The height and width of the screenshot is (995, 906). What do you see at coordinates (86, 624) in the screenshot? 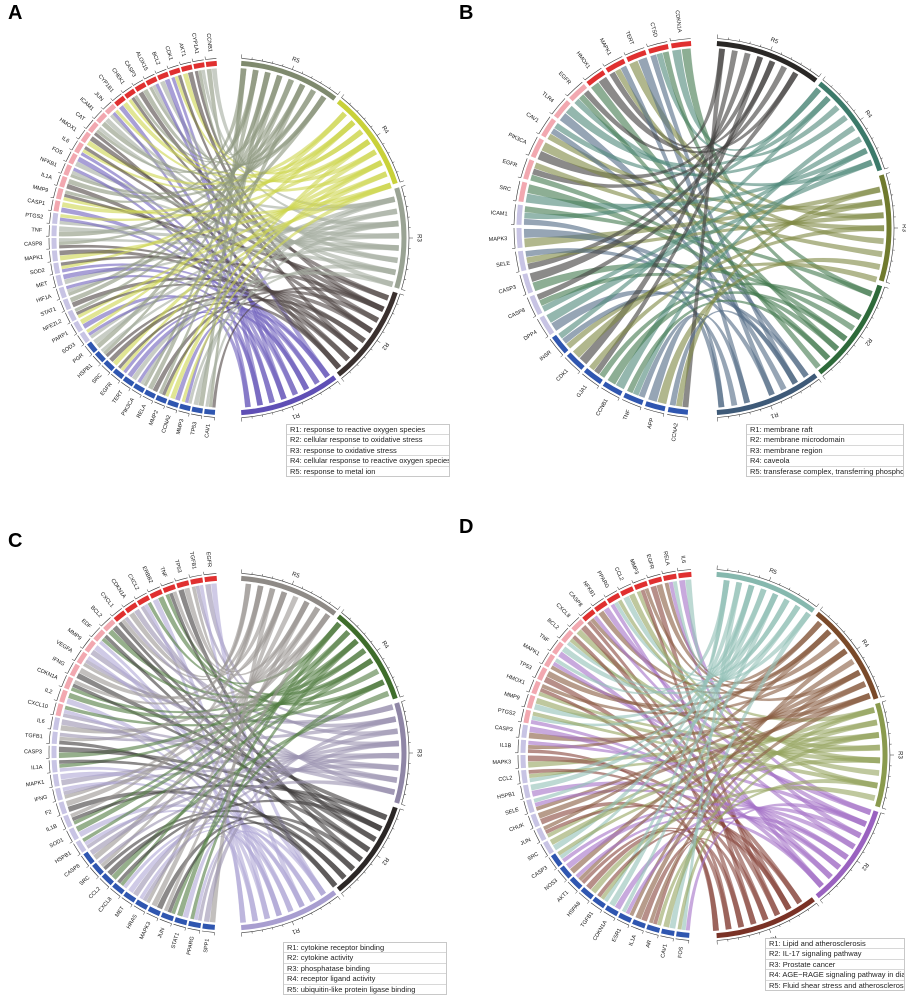
I see `gene-label: EDF` at bounding box center [86, 624].